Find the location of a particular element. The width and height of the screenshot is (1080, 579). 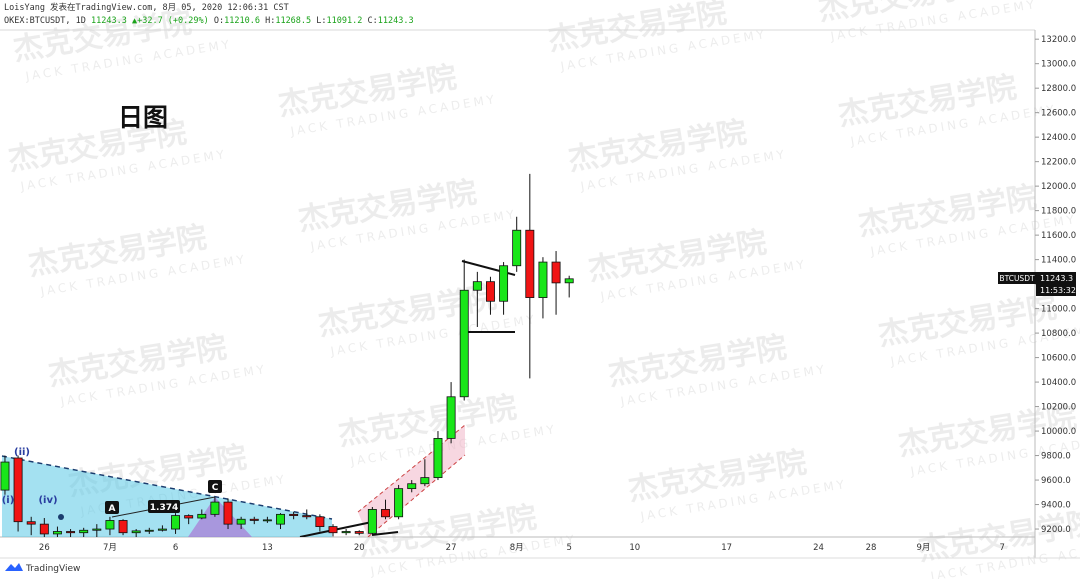

chart-title: 日图 is located at coordinates (143, 117).